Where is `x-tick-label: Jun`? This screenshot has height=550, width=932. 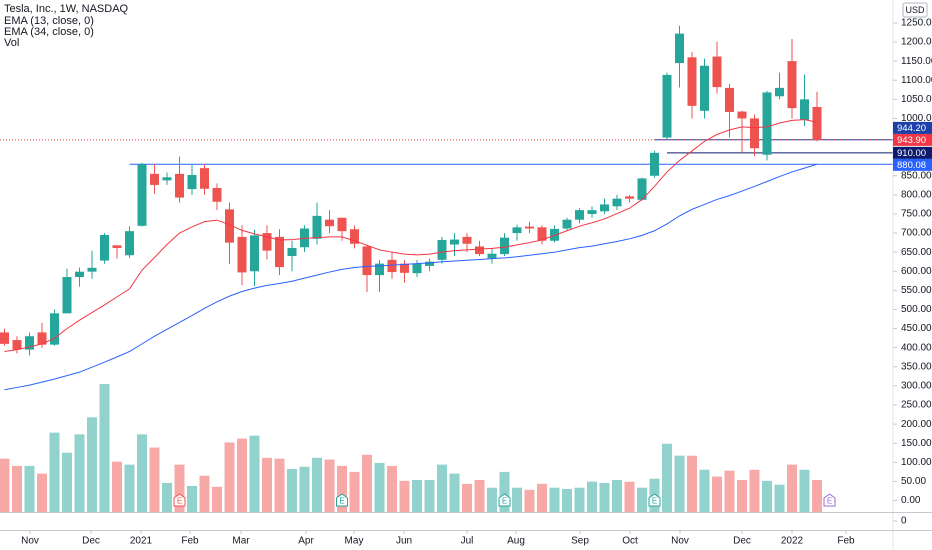 x-tick-label: Jun is located at coordinates (404, 541).